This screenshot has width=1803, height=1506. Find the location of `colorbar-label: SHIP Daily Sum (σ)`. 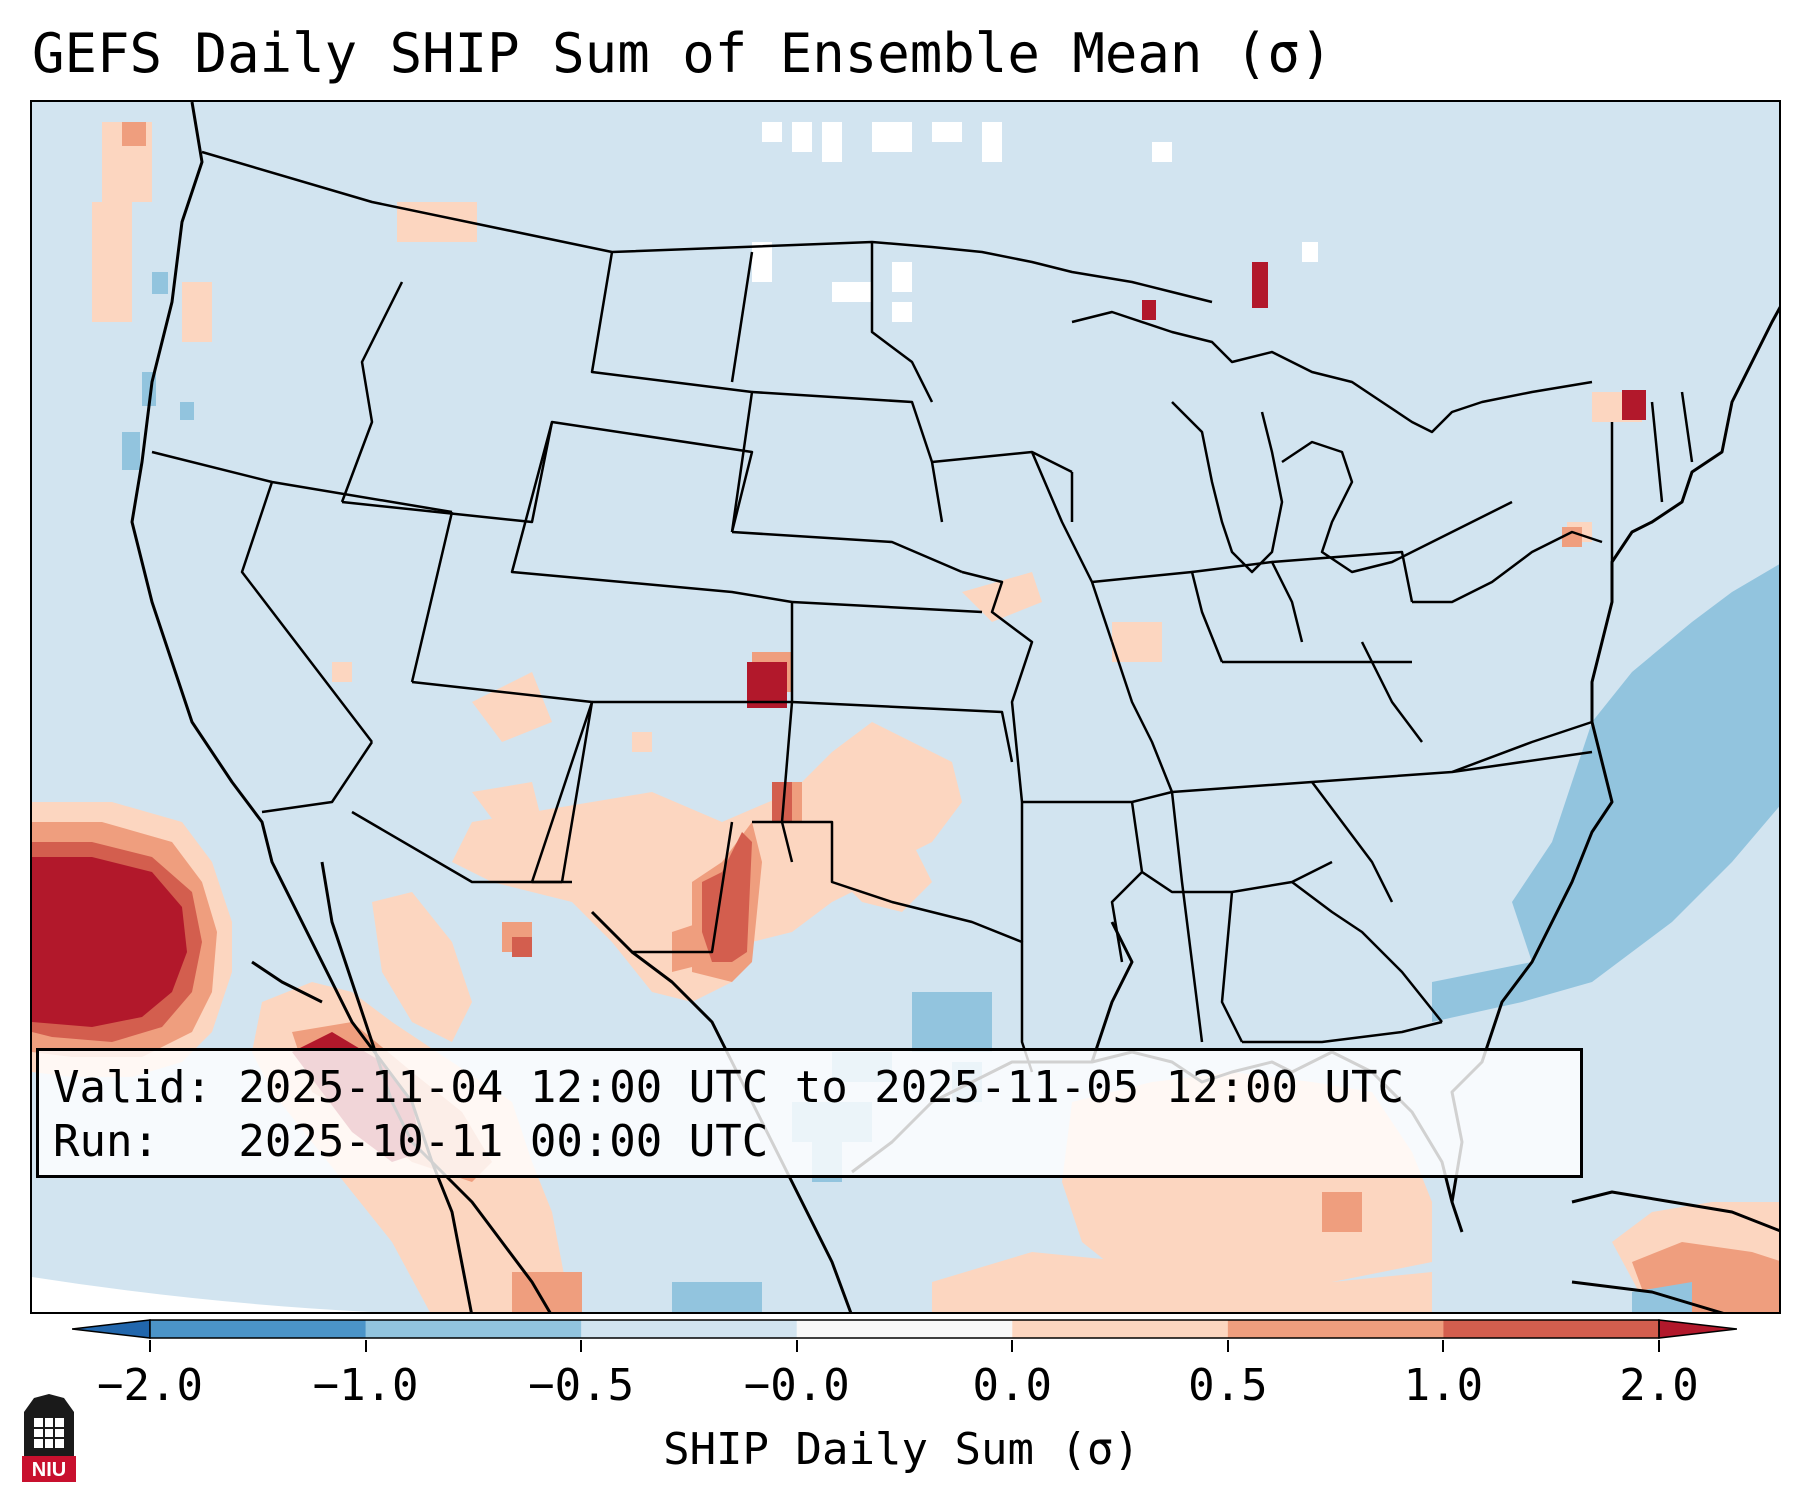

colorbar-label: SHIP Daily Sum (σ) is located at coordinates (901, 1449).